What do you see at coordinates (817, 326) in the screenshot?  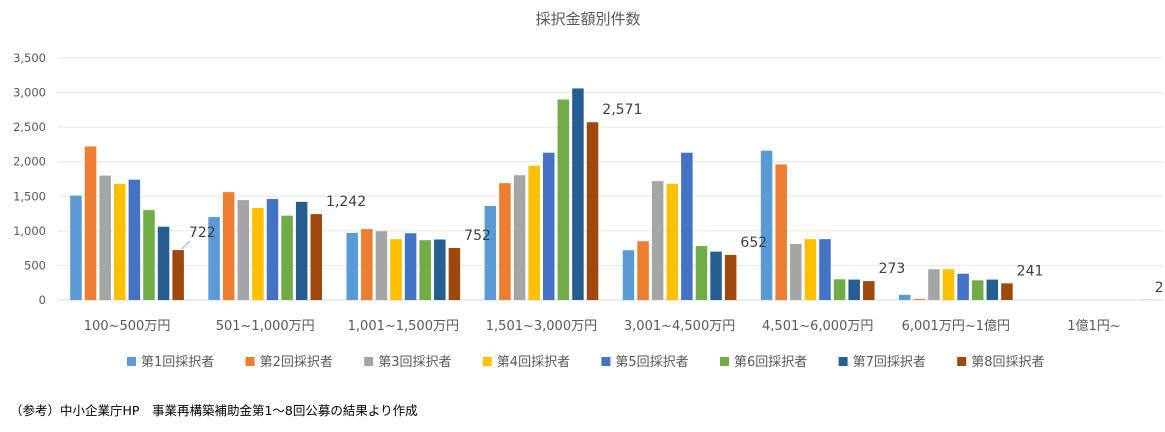 I see `x-tick-label: 4,501~6,000万円` at bounding box center [817, 326].